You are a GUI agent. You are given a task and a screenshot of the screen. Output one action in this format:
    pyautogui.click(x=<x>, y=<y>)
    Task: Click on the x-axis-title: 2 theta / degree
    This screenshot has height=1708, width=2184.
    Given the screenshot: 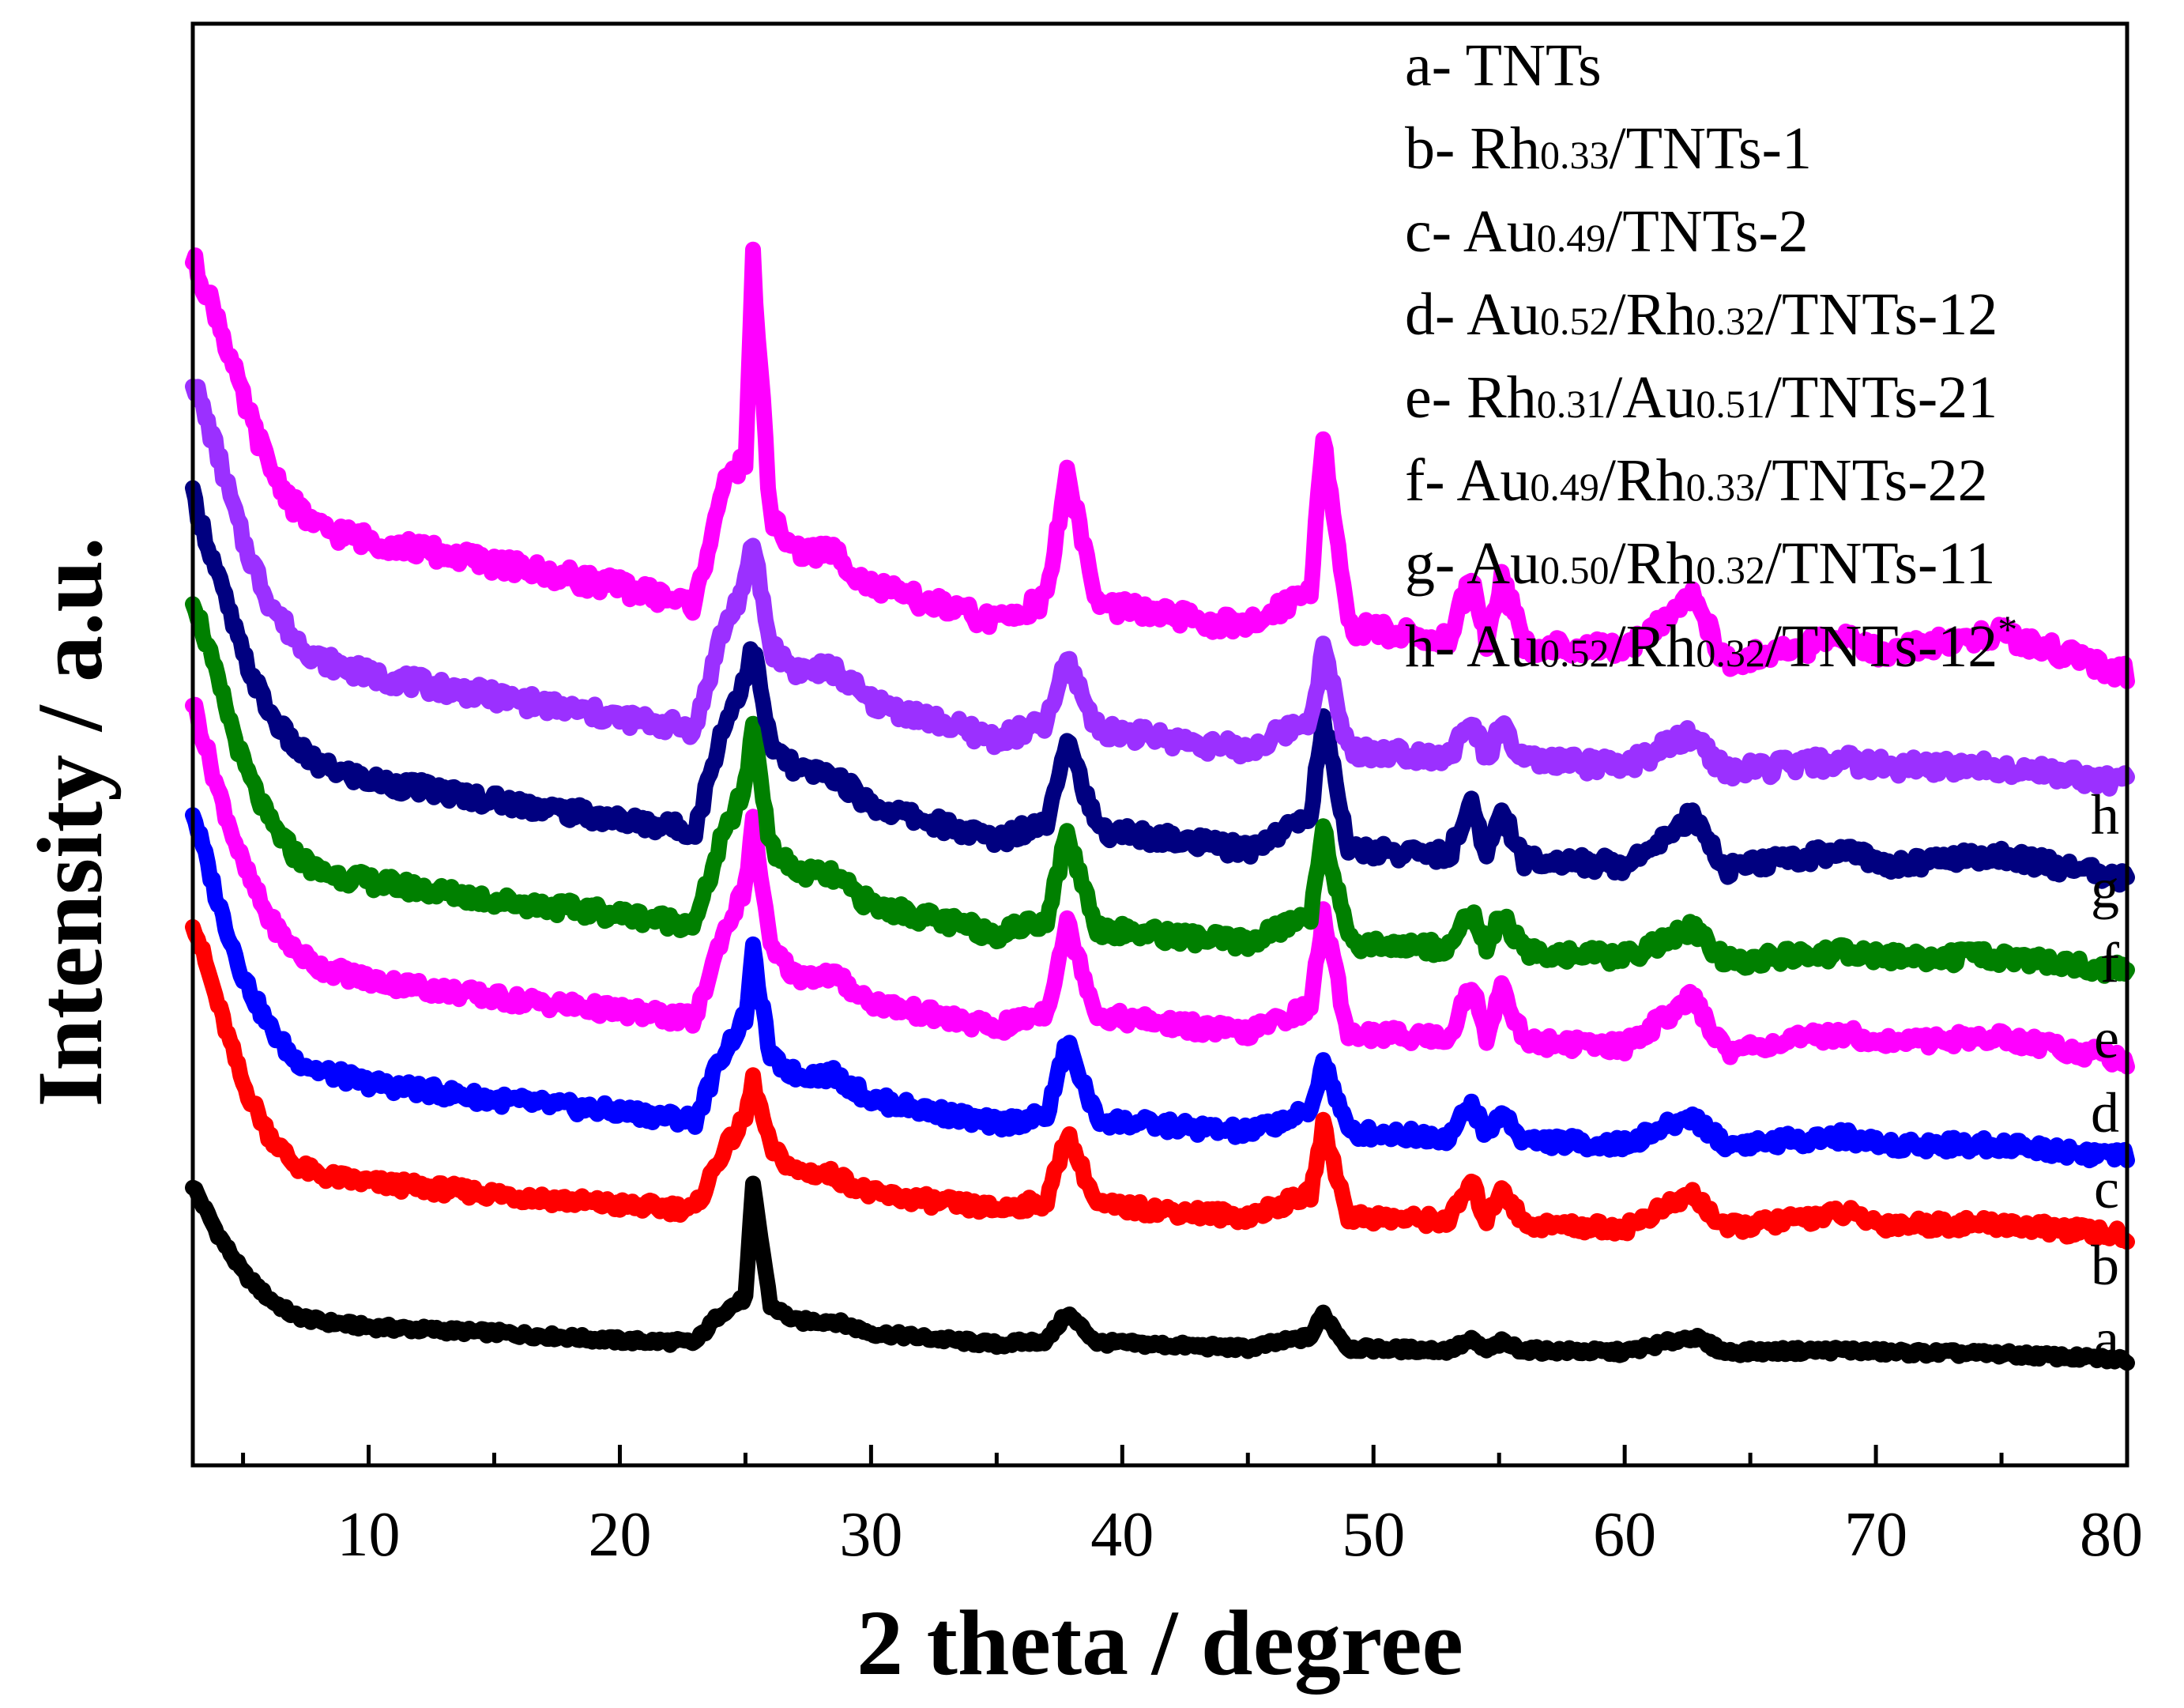 What is the action you would take?
    pyautogui.click(x=1160, y=1643)
    